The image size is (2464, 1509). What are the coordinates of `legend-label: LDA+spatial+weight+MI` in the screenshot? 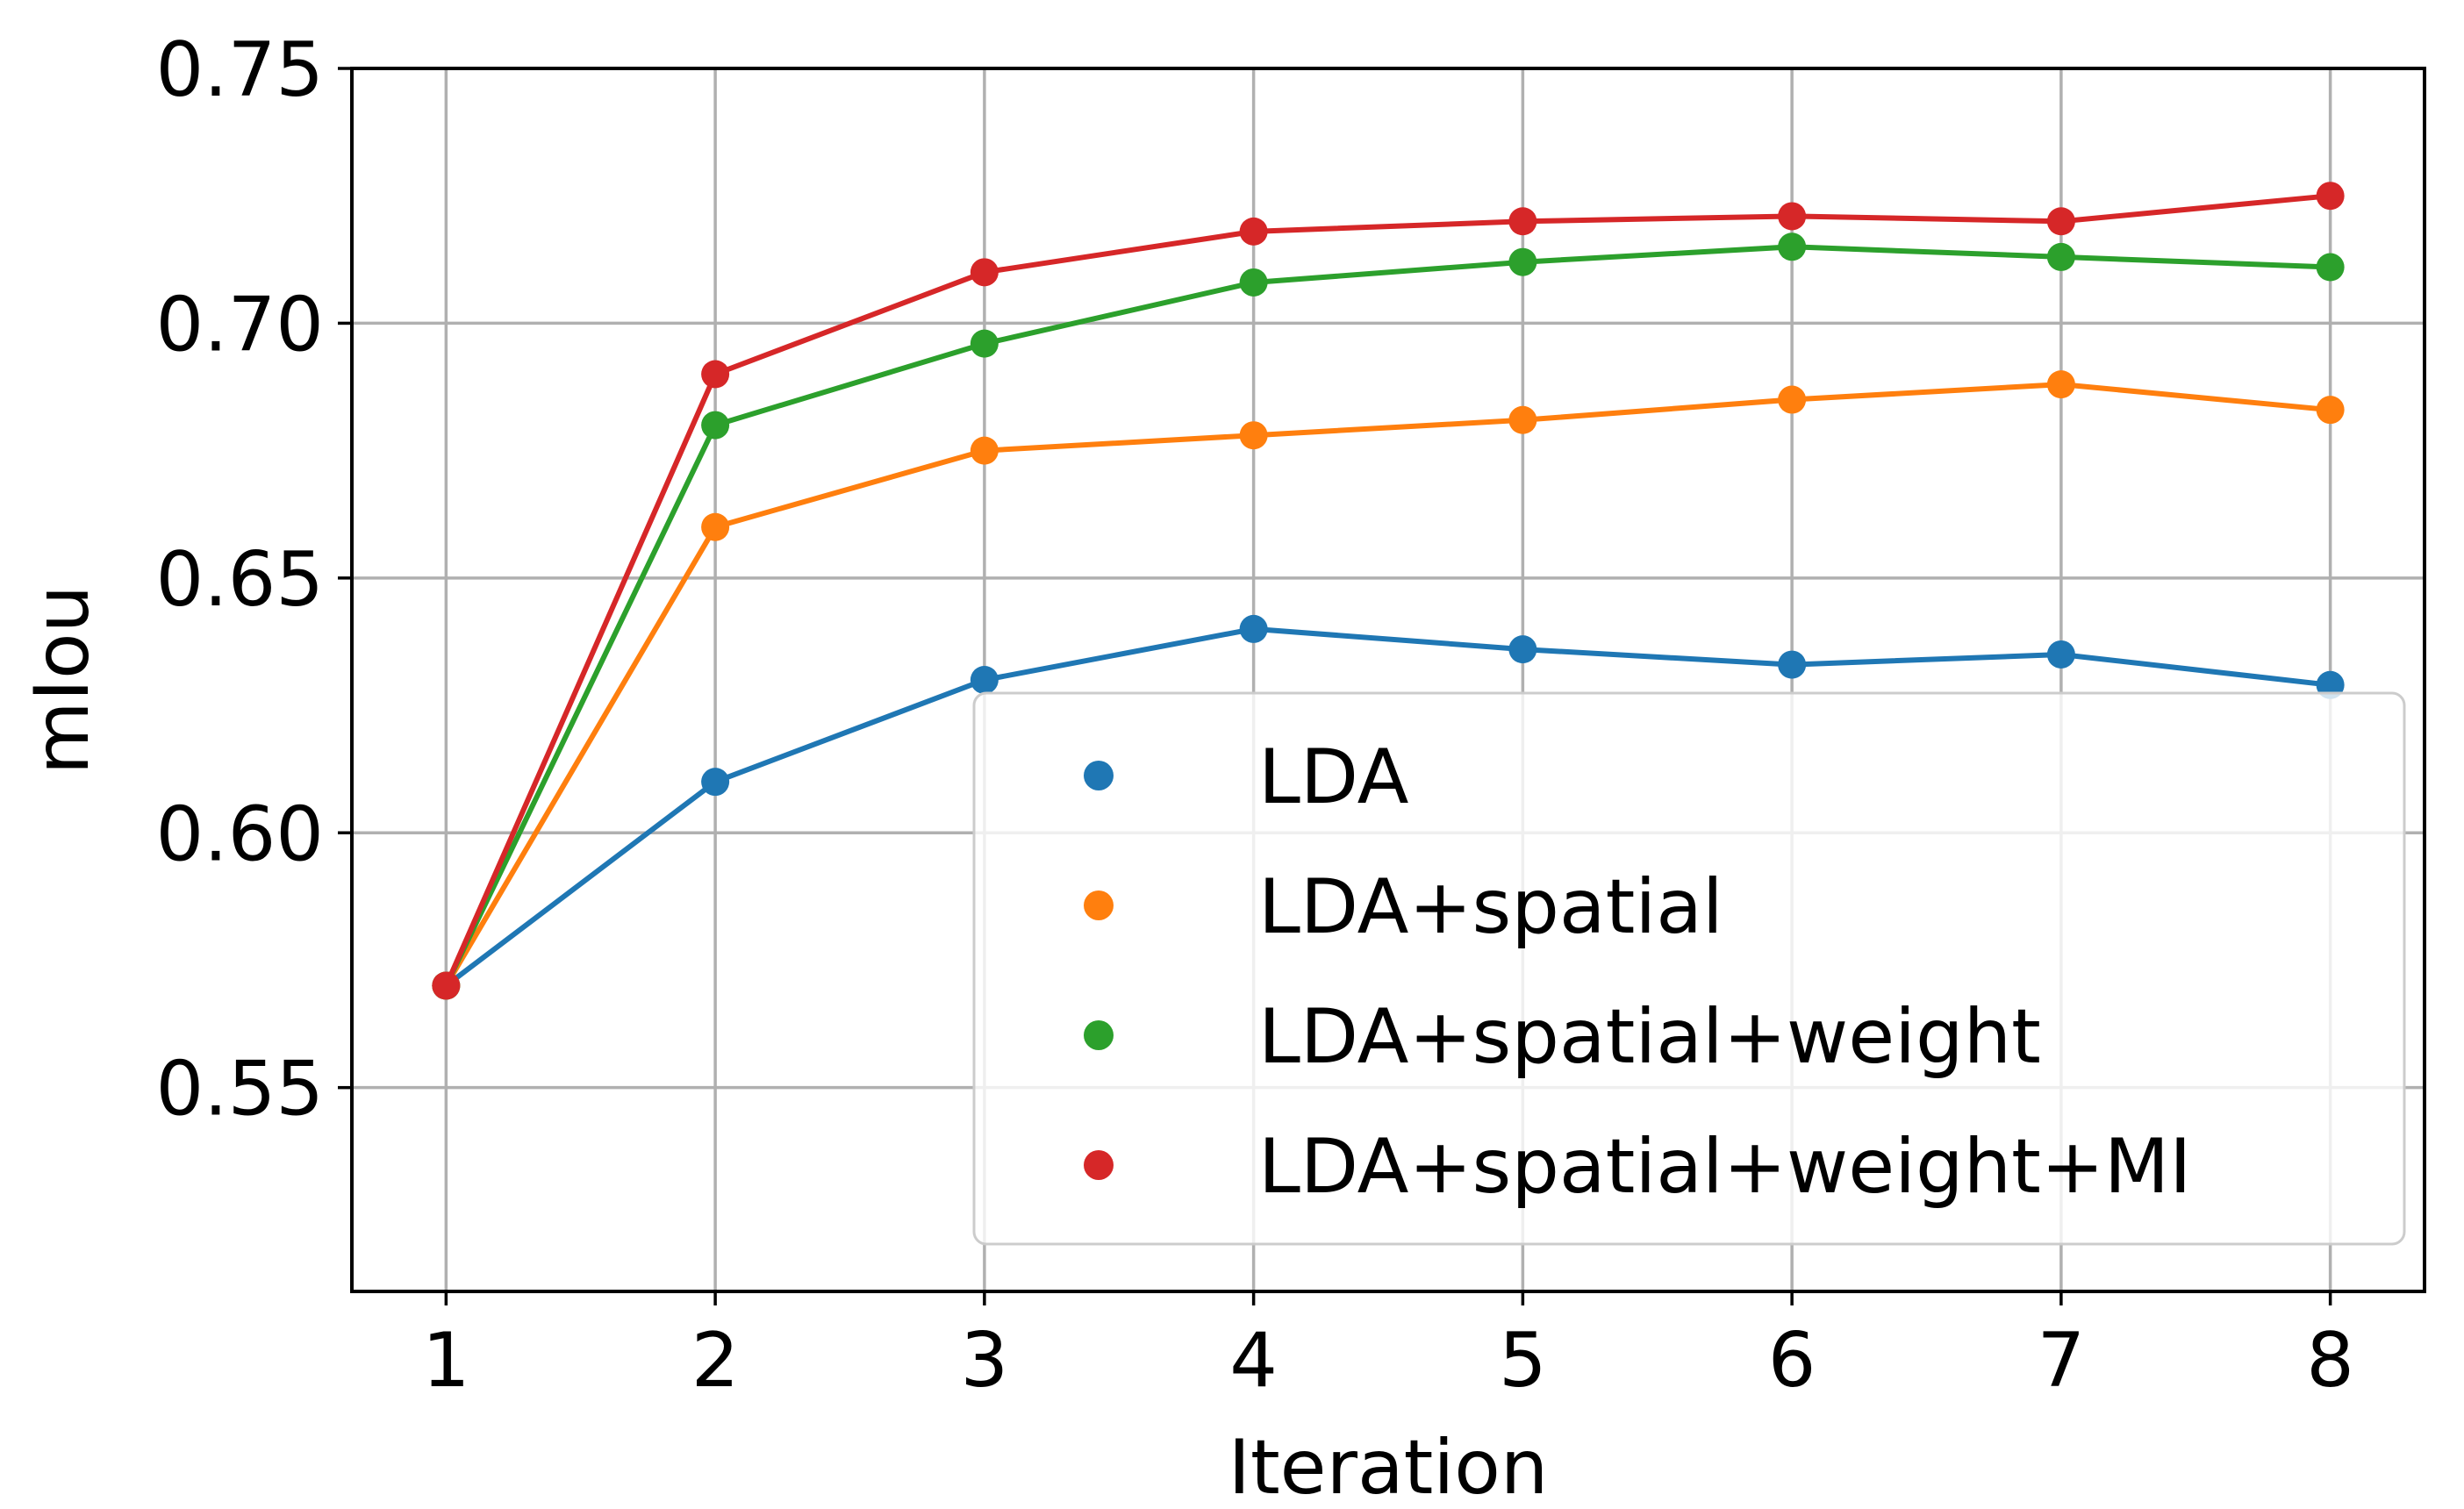 It's located at (1724, 1167).